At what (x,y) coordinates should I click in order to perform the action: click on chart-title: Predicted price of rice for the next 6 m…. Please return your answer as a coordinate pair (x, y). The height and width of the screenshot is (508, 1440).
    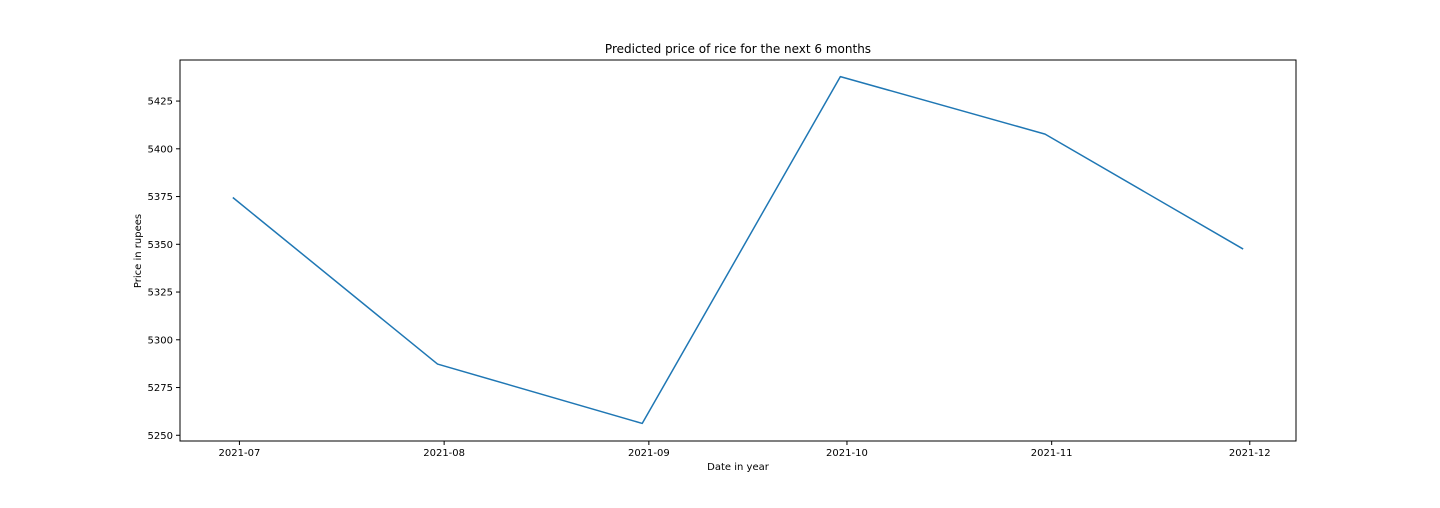
    Looking at the image, I should click on (738, 49).